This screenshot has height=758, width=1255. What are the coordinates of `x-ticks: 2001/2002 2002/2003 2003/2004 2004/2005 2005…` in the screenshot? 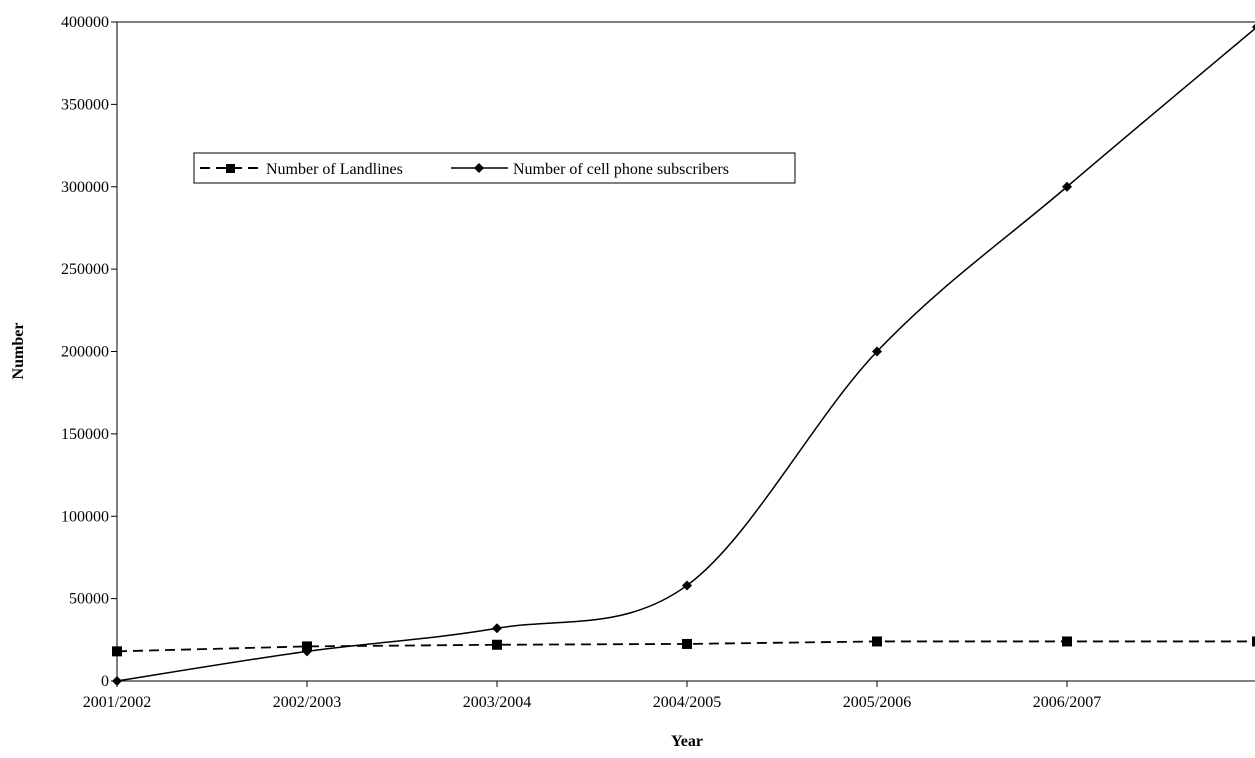 It's located at (592, 696).